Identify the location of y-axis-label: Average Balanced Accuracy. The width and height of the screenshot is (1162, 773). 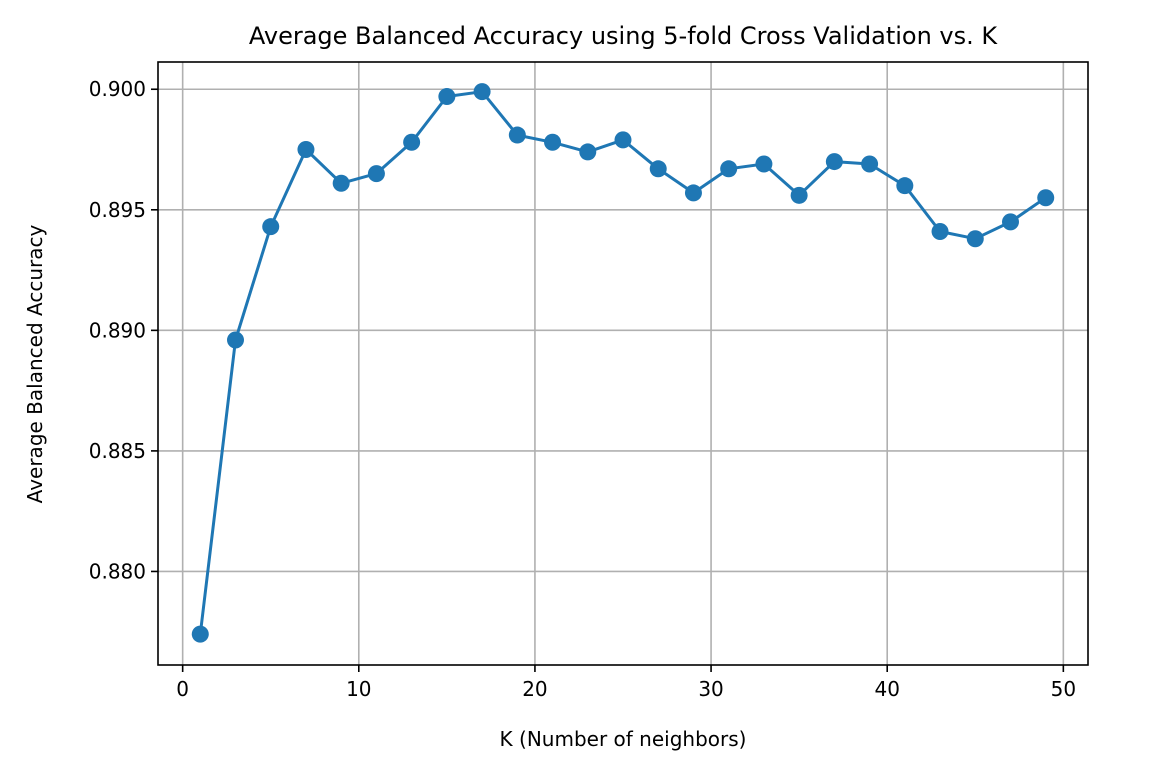
(35, 364).